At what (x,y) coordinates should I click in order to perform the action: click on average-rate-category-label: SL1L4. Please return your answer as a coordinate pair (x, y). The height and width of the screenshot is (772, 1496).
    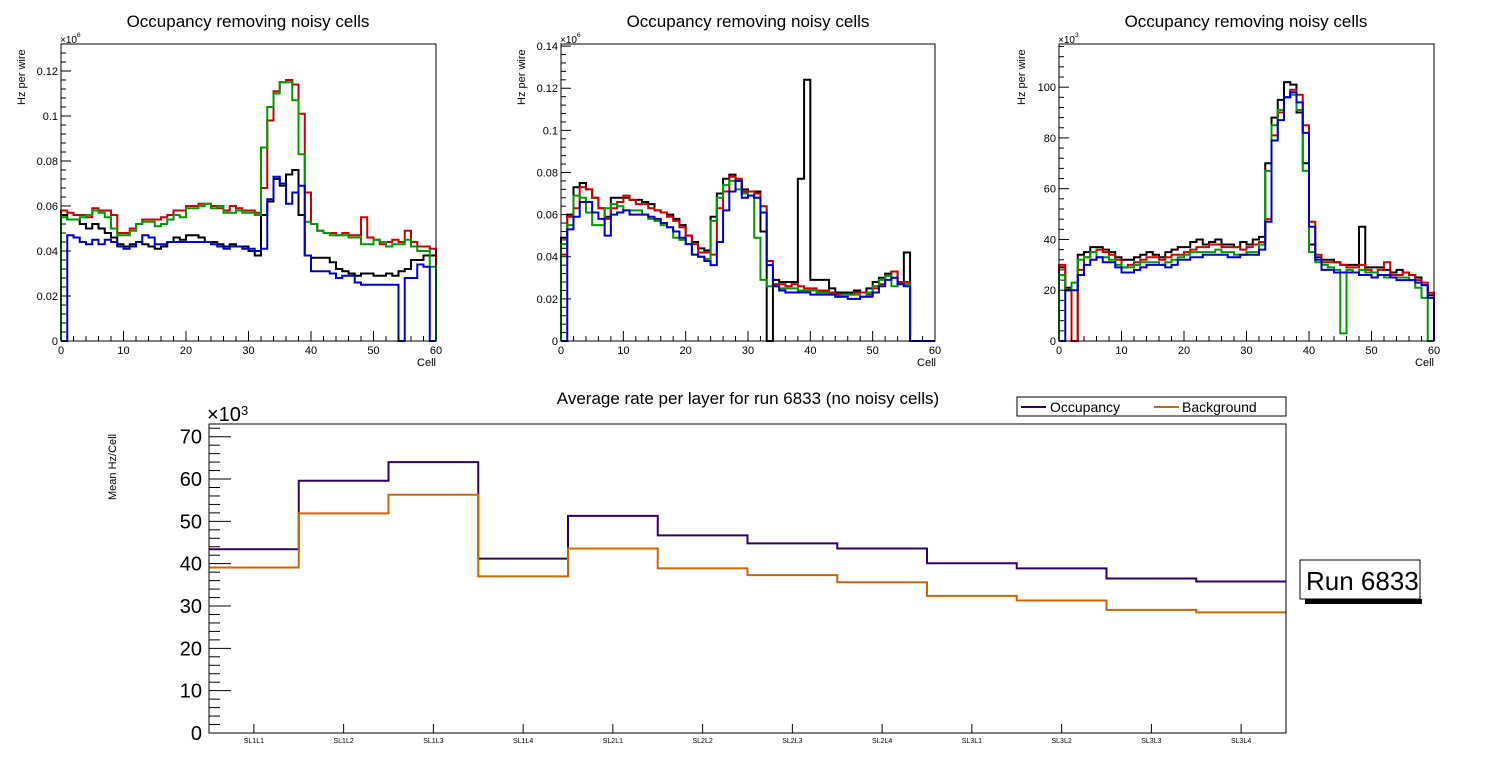
    Looking at the image, I should click on (523, 741).